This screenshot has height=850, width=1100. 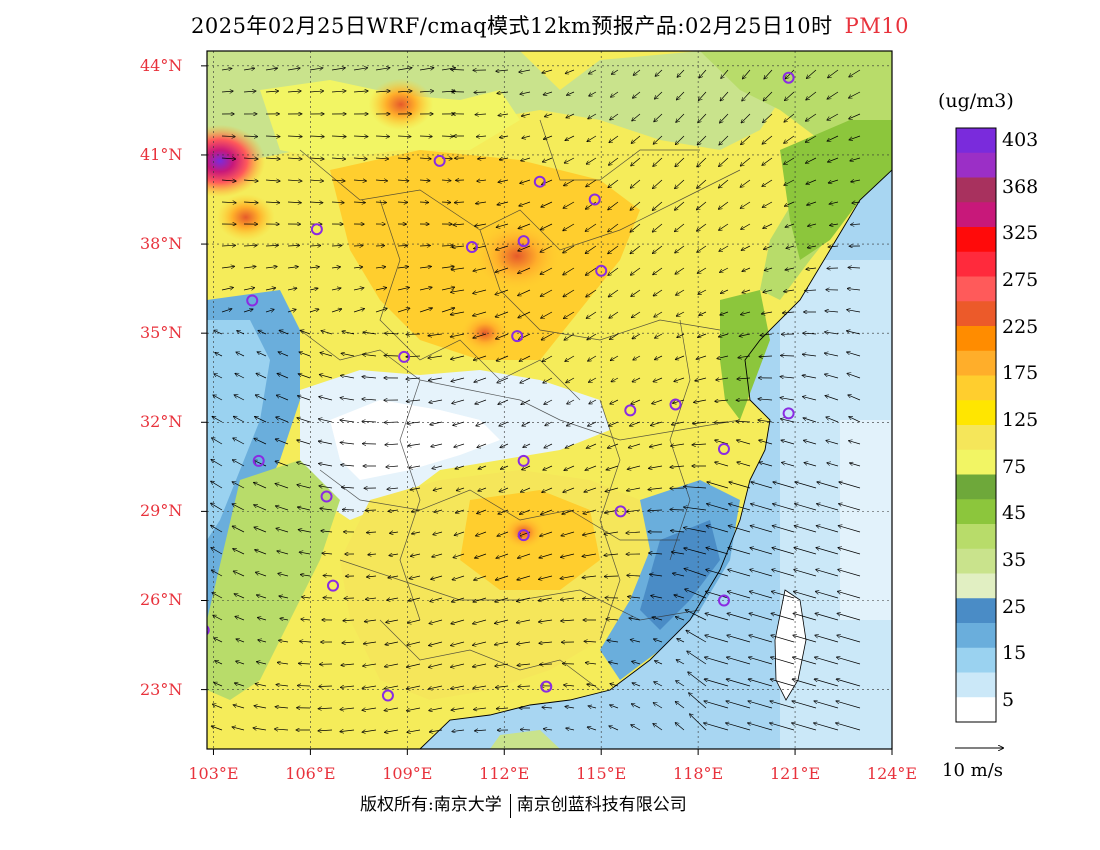 What do you see at coordinates (1020, 280) in the screenshot?
I see `colorbar-label: 275` at bounding box center [1020, 280].